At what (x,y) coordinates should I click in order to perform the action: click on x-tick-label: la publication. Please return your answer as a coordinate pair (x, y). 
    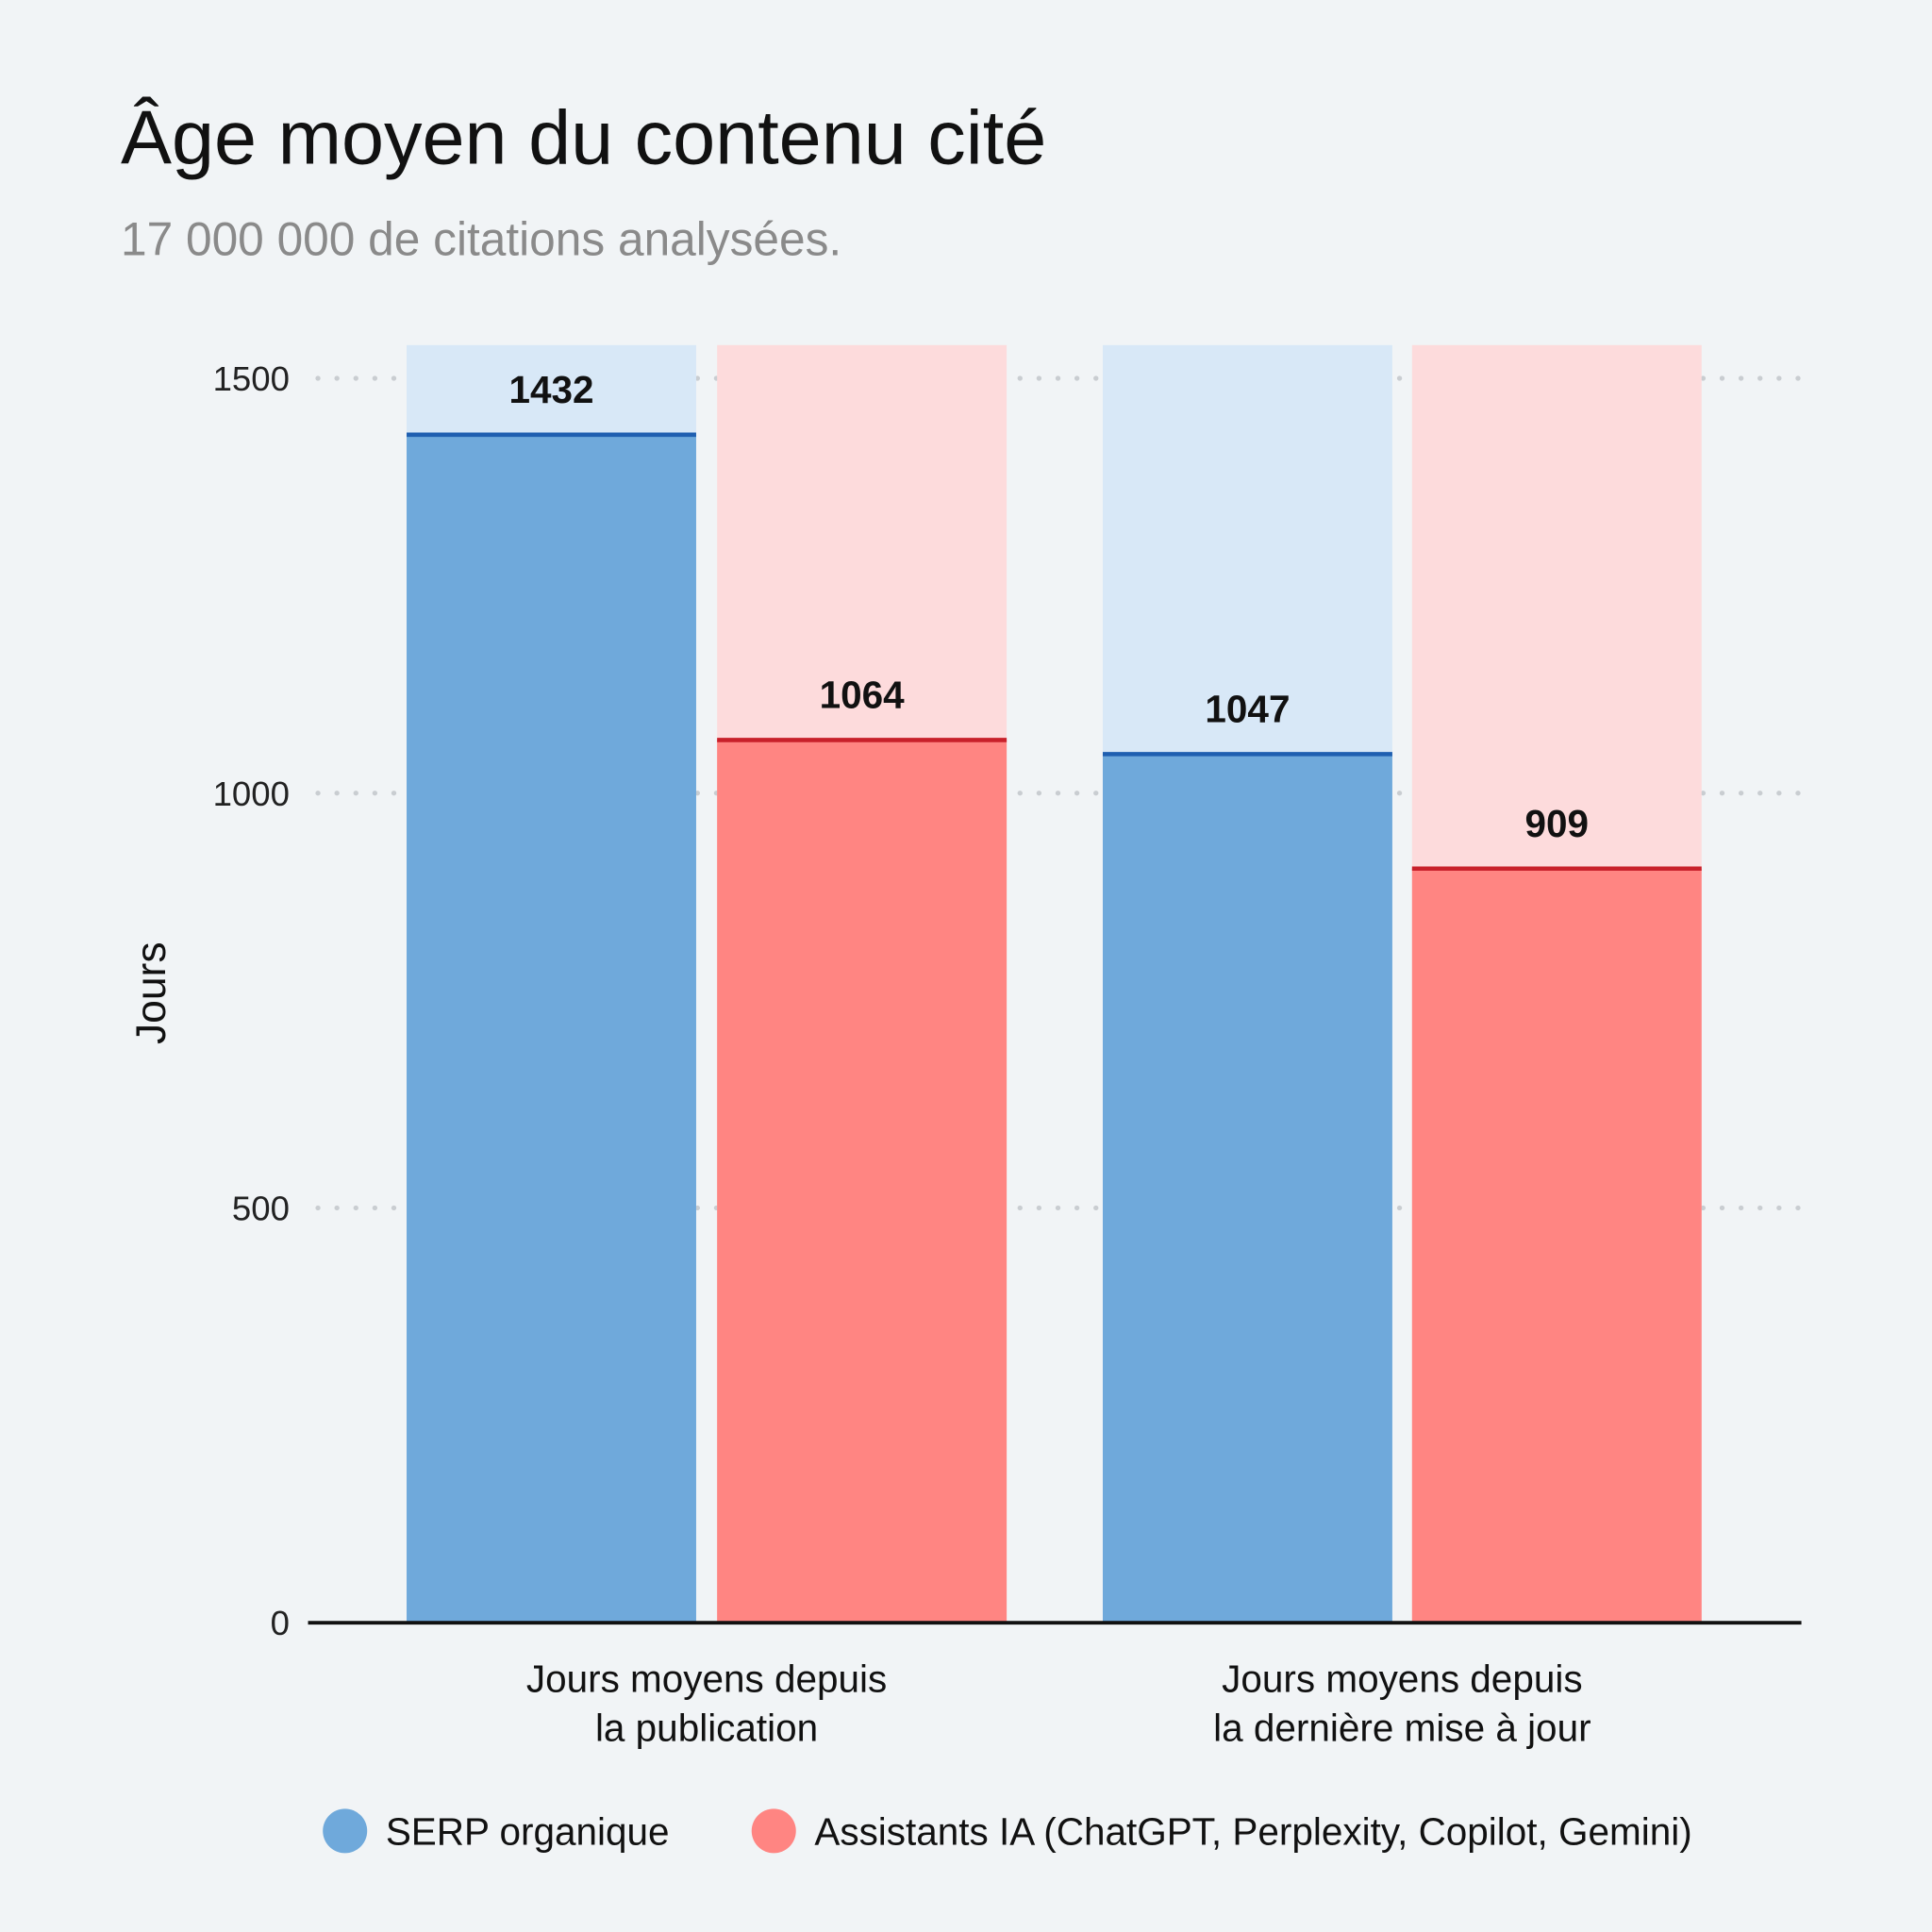
    Looking at the image, I should click on (707, 1728).